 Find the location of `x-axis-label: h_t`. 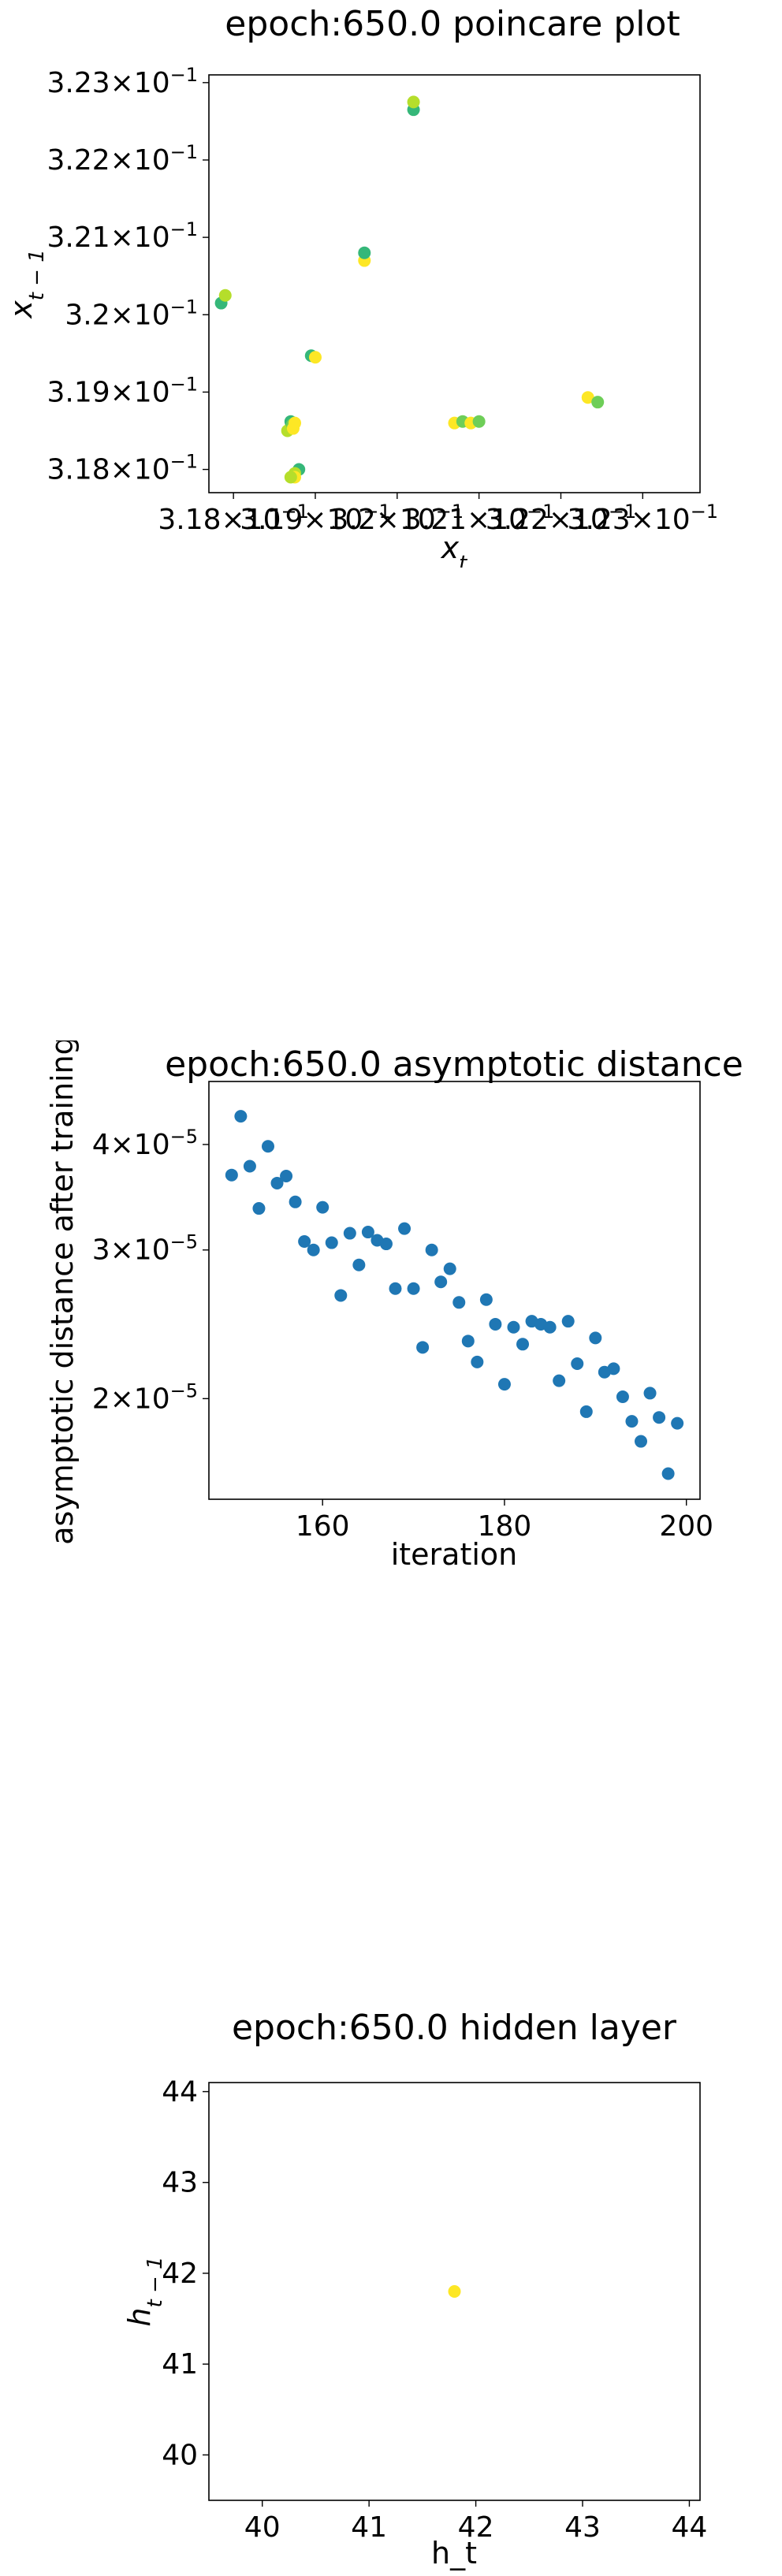

x-axis-label: h_t is located at coordinates (454, 2553).